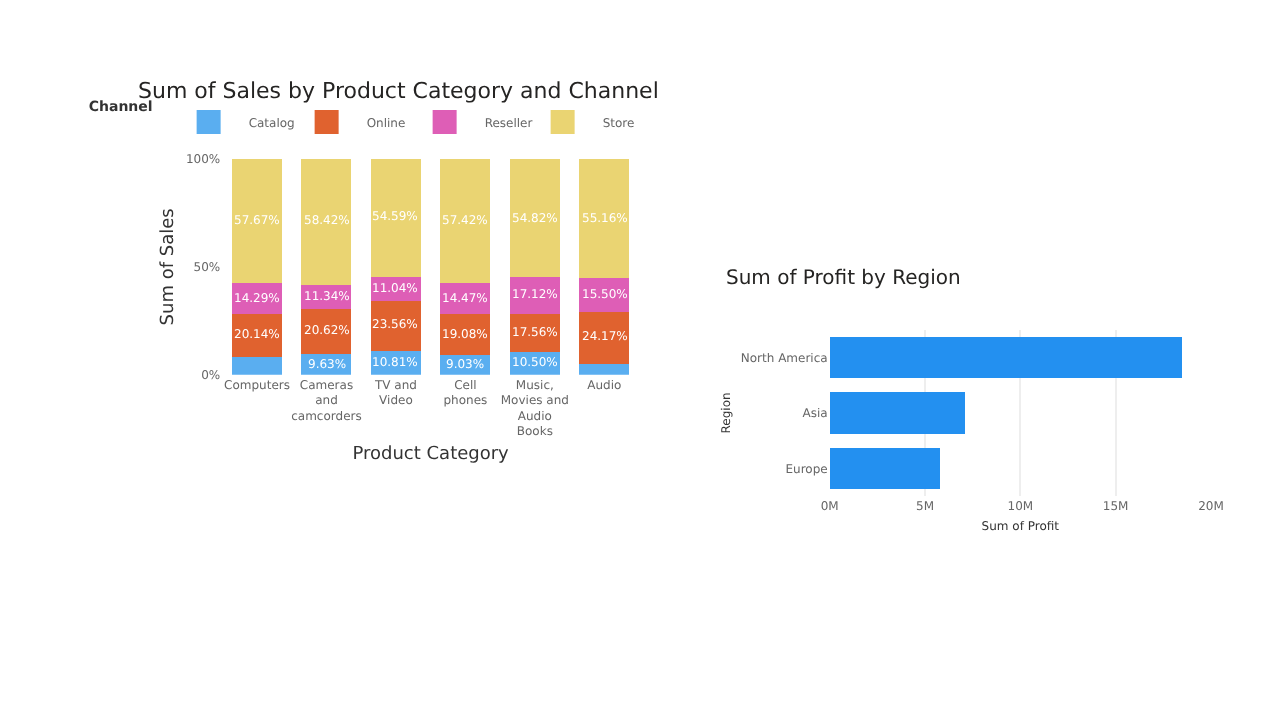  Describe the element at coordinates (168, 266) in the screenshot. I see `y-axis-title: Sum of Sales` at that location.